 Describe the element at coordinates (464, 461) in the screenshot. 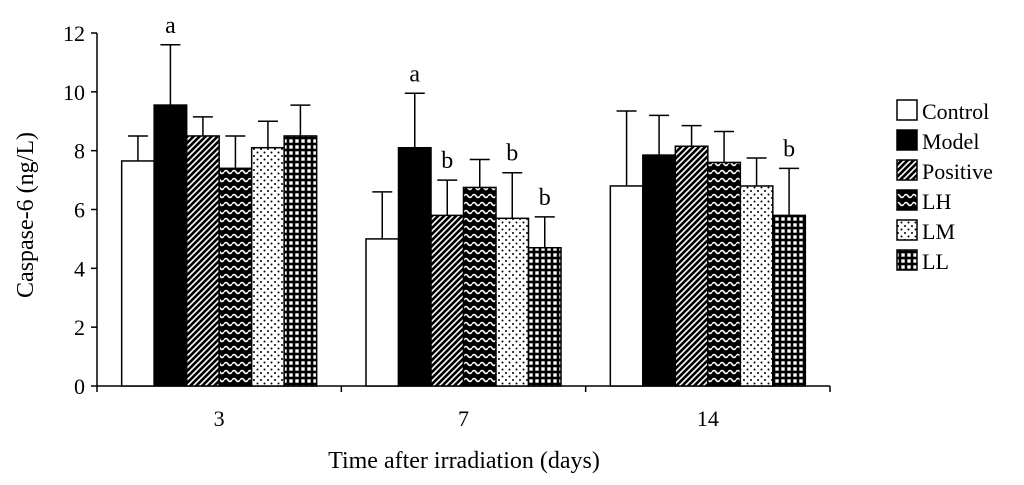

I see `x-axis-title: Time after irradiation (days)` at that location.